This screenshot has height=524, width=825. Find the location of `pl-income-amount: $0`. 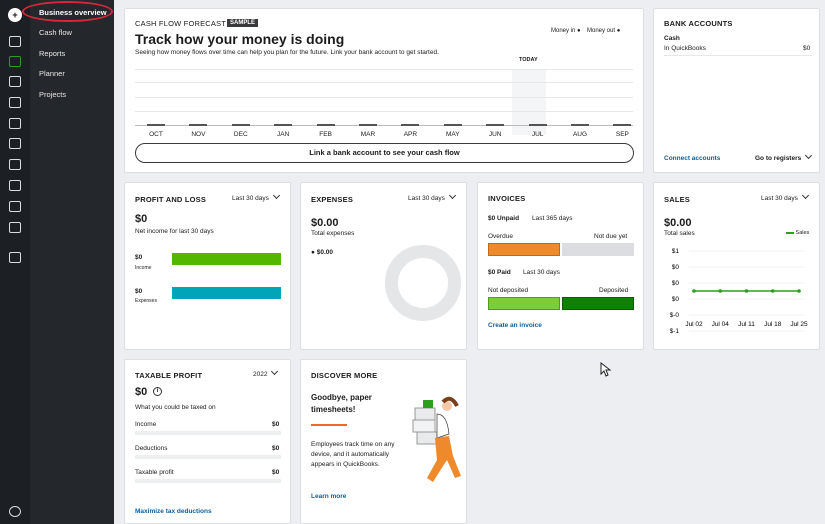

pl-income-amount: $0 is located at coordinates (139, 257).